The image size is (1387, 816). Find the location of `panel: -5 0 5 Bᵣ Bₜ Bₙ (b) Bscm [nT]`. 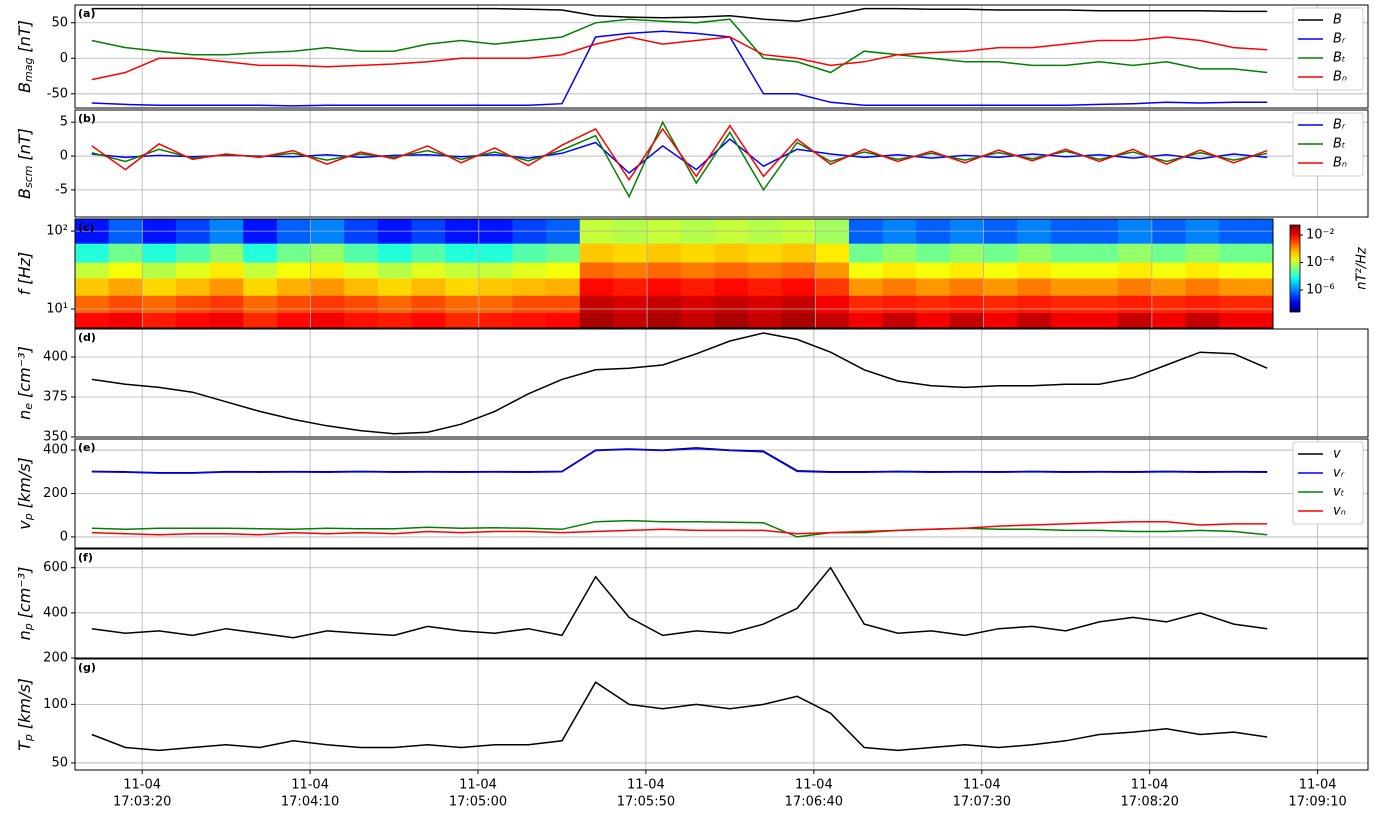

panel: -5 0 5 Bᵣ Bₜ Bₙ (b) Bscm [nT] is located at coordinates (692, 163).